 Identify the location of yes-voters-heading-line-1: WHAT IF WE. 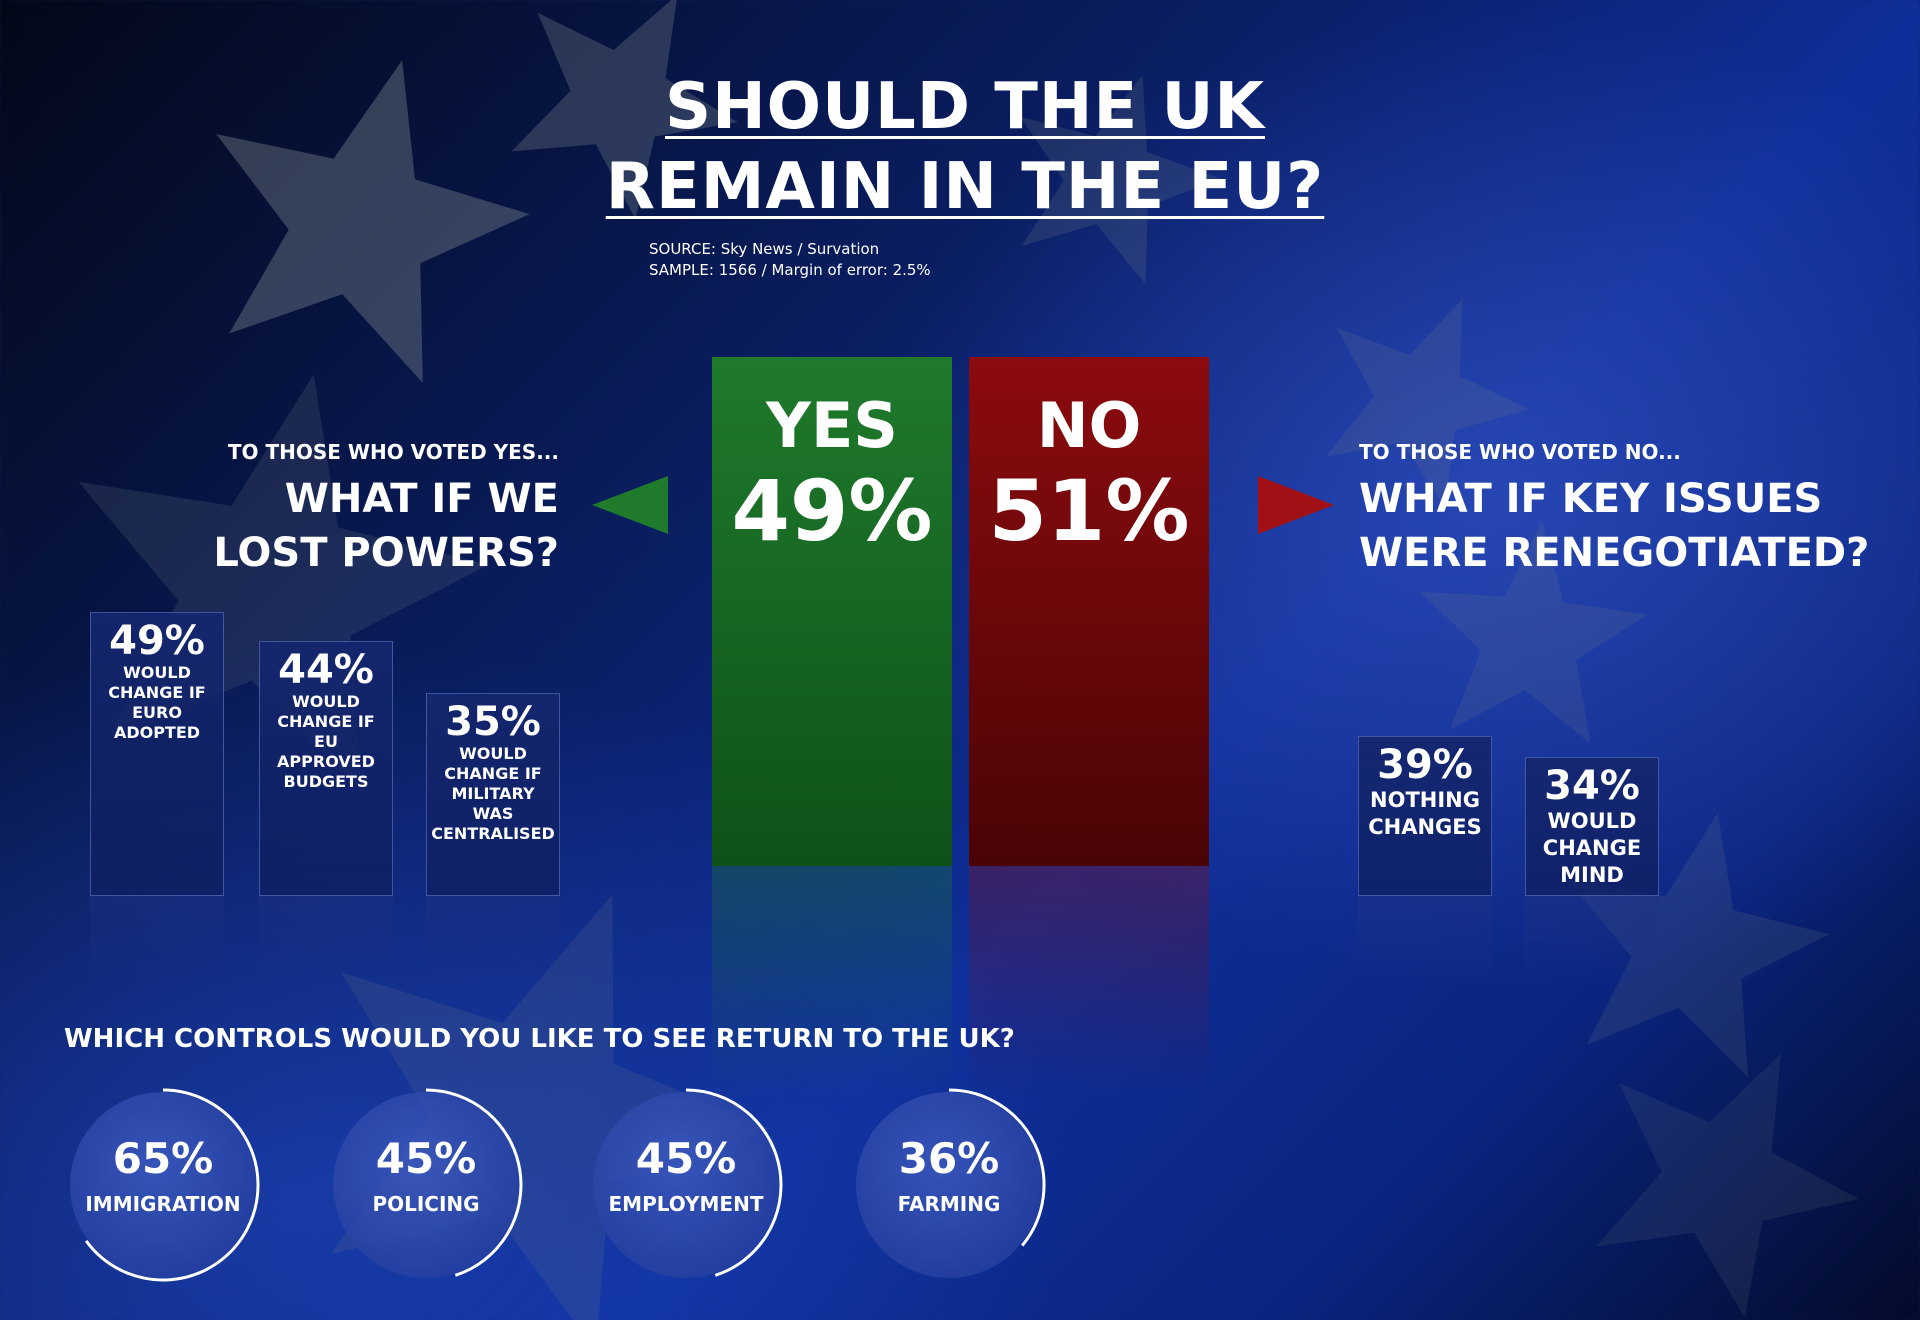
(421, 499).